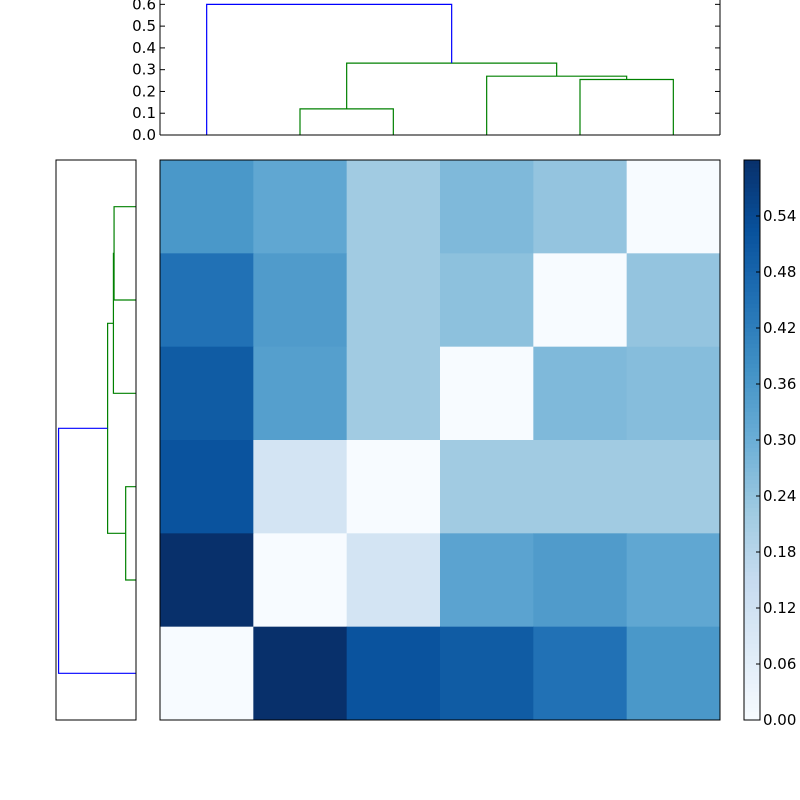 This screenshot has width=800, height=800. What do you see at coordinates (144, 26) in the screenshot?
I see `top-dendrogram-ytick-label: 0.5` at bounding box center [144, 26].